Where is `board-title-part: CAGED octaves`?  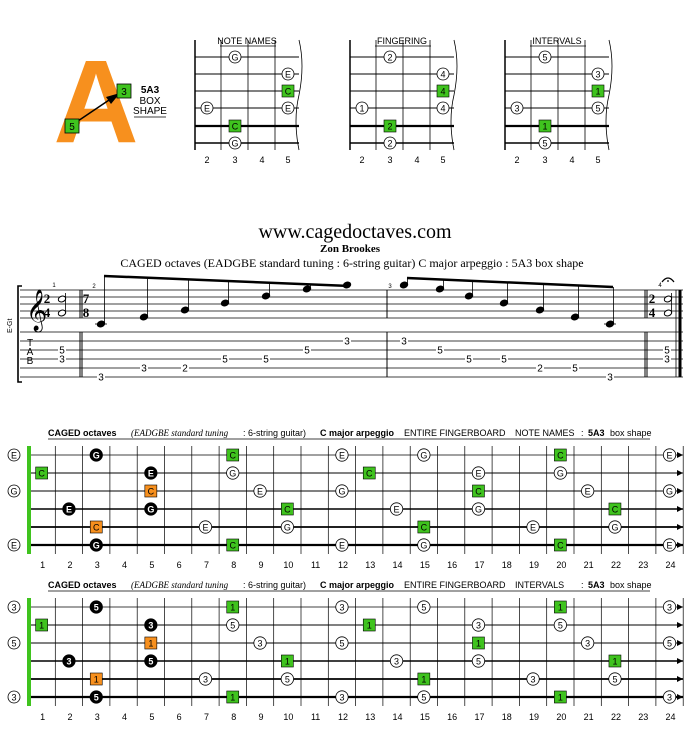
board-title-part: CAGED octaves is located at coordinates (82, 433).